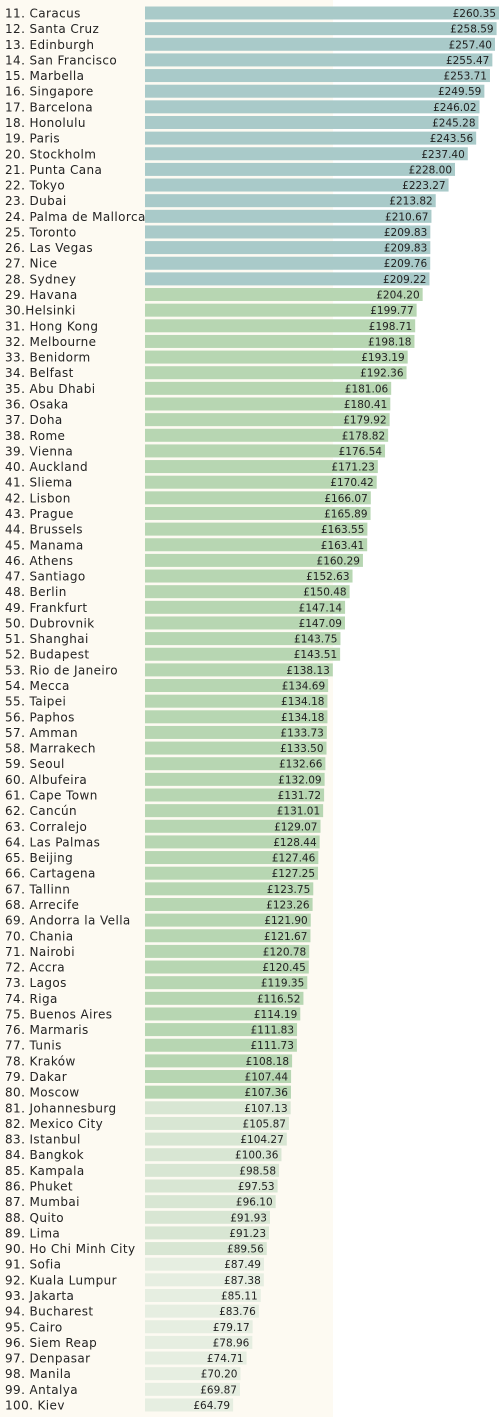  I want to click on value-label: £163.55, so click(342, 530).